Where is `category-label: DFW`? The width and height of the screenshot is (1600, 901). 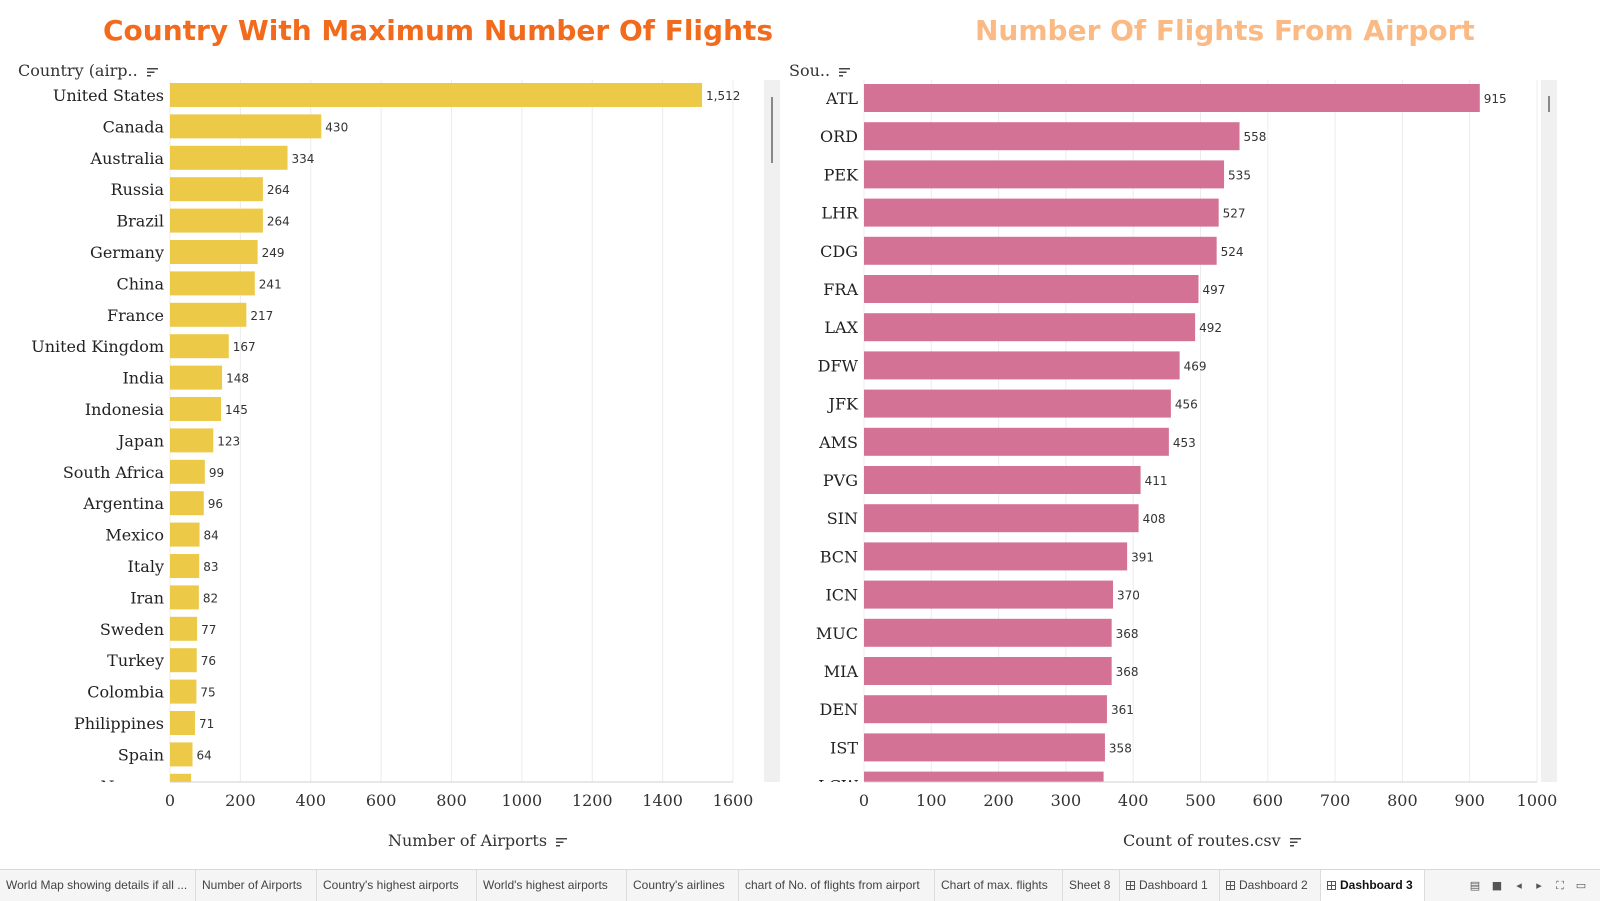 category-label: DFW is located at coordinates (838, 365).